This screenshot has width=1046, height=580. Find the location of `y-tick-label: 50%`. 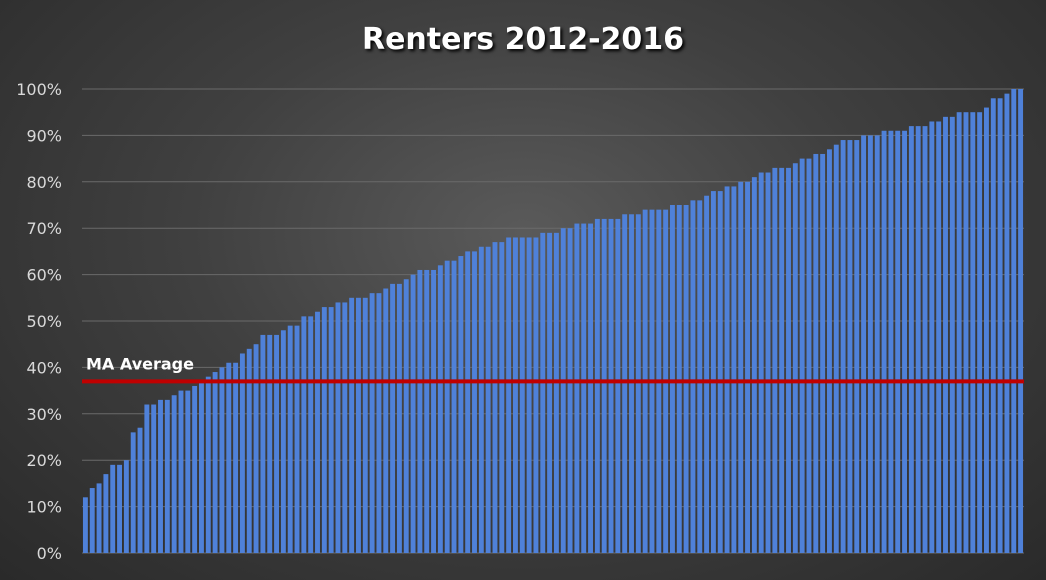

y-tick-label: 50% is located at coordinates (44, 321).